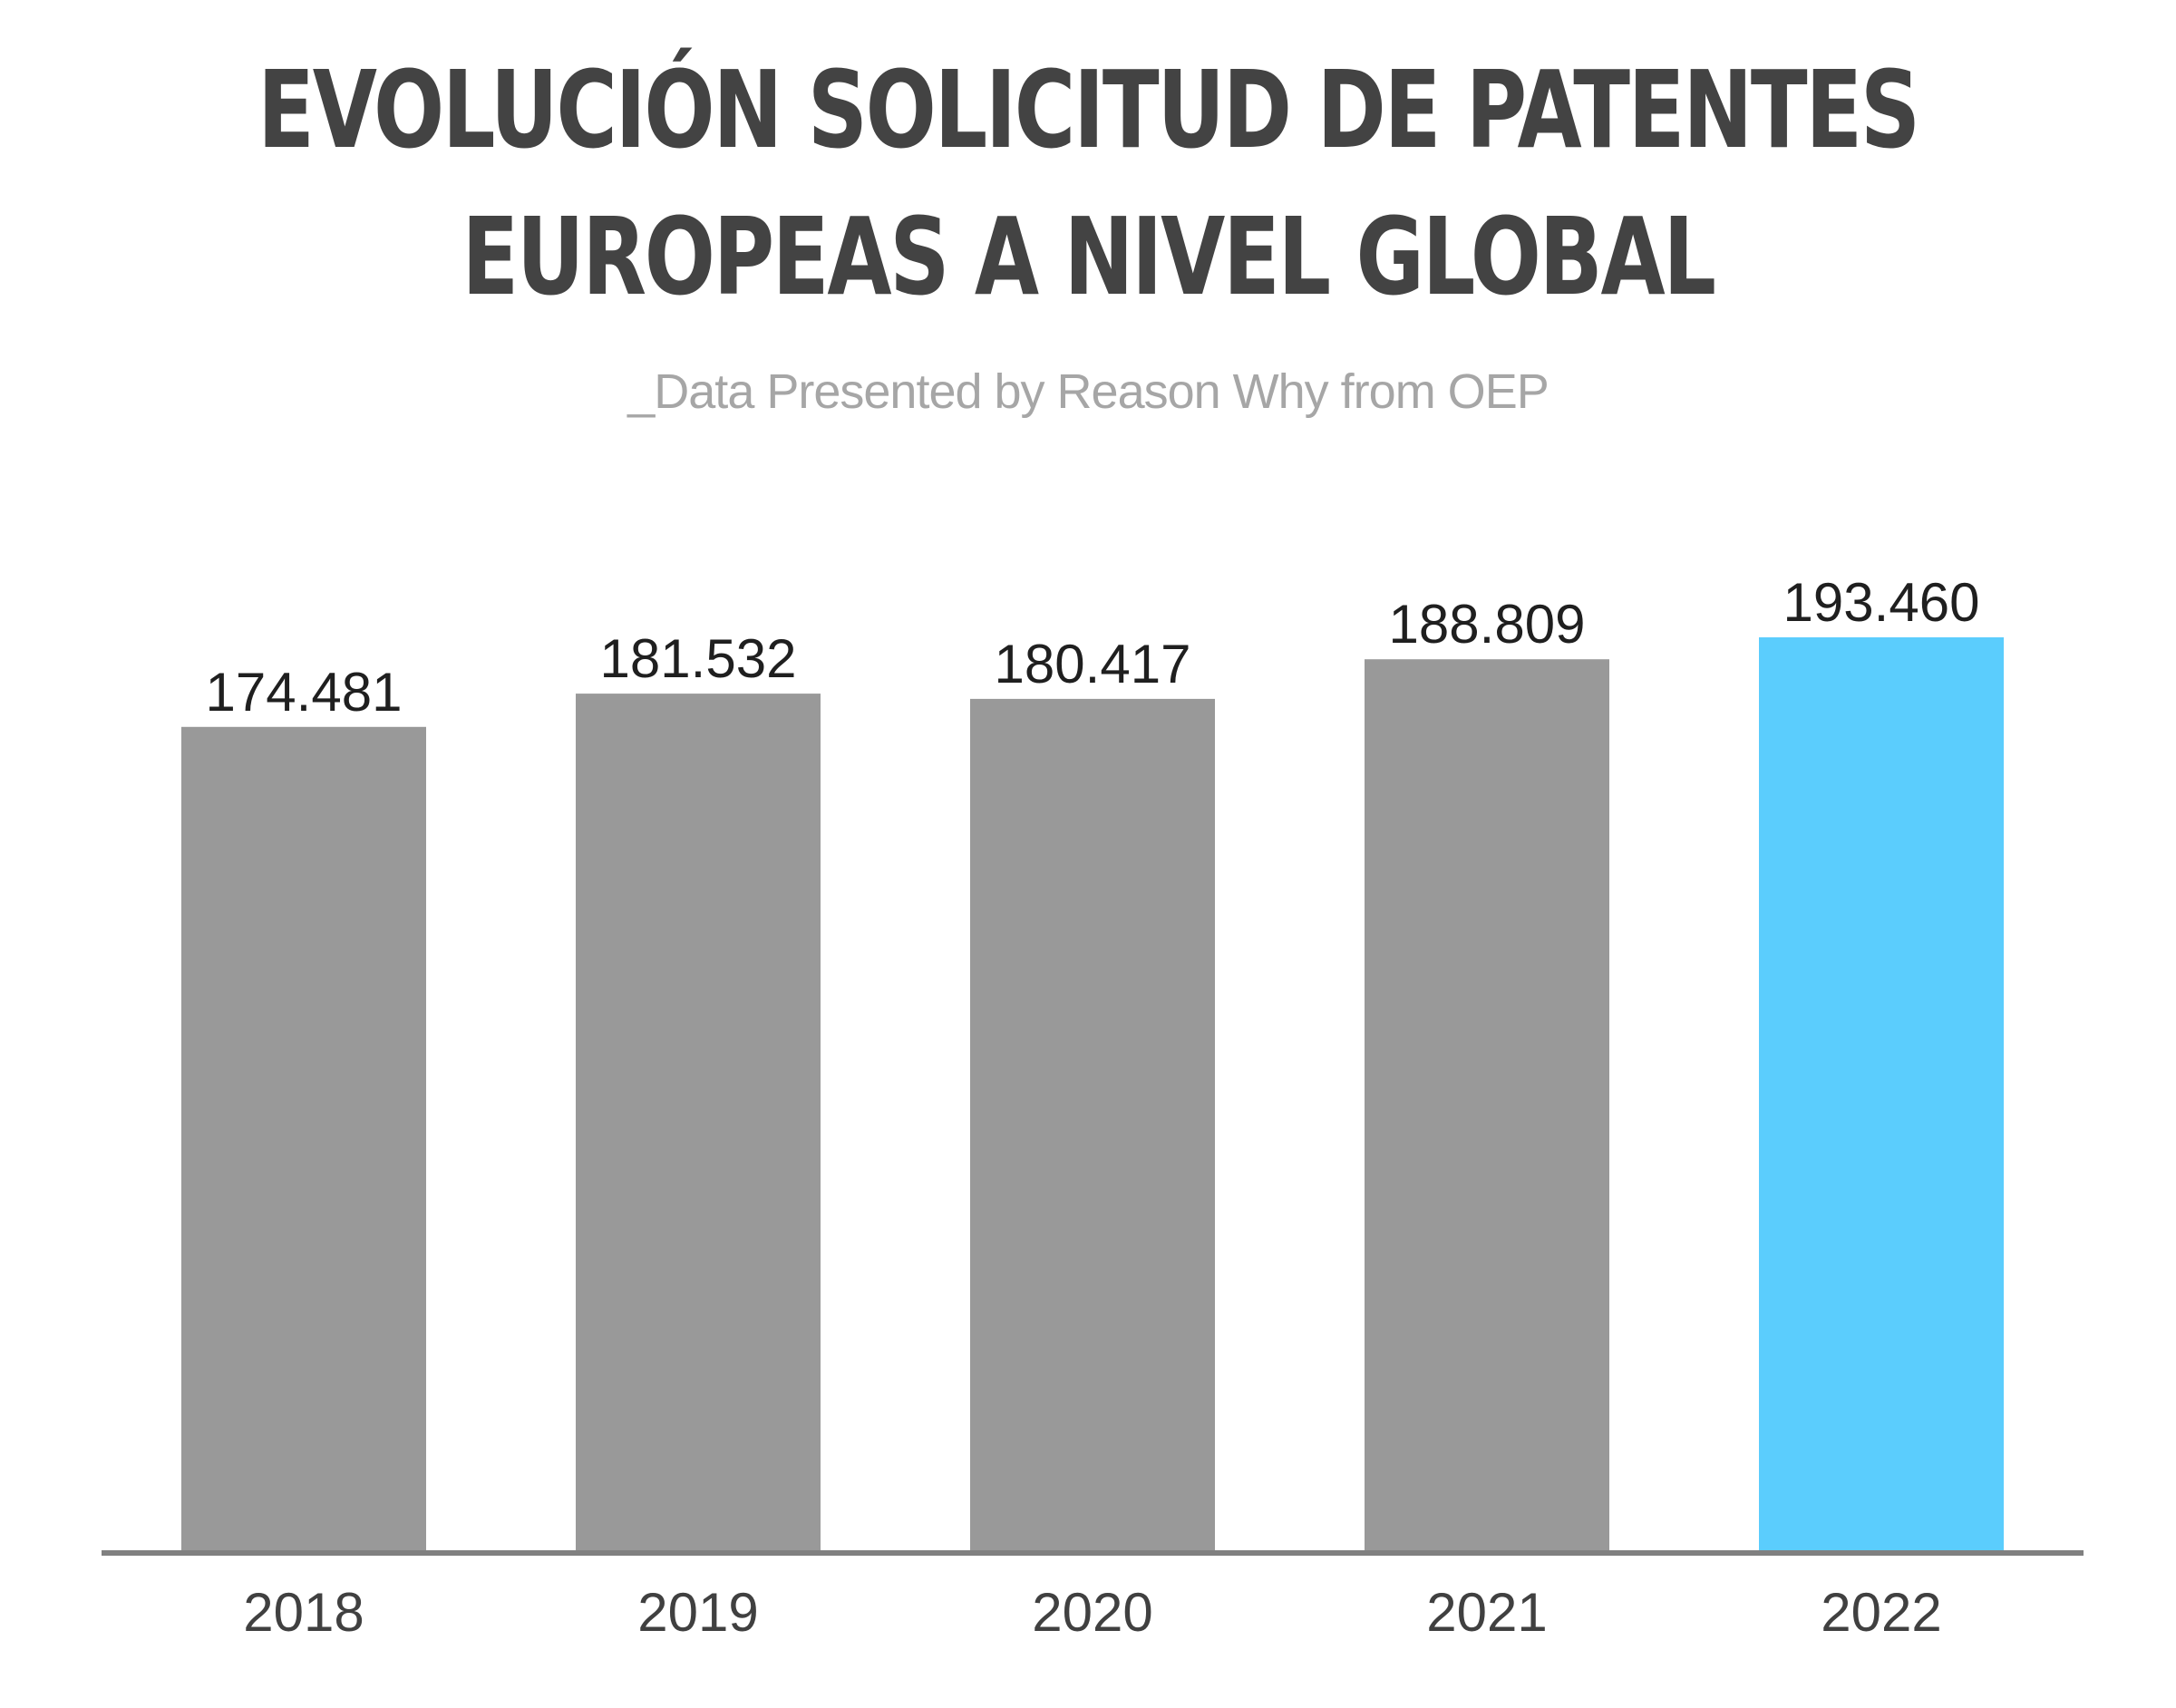  I want to click on chart-title-line-2: EUROPEAS A NIVEL GLOBAL, so click(1088, 256).